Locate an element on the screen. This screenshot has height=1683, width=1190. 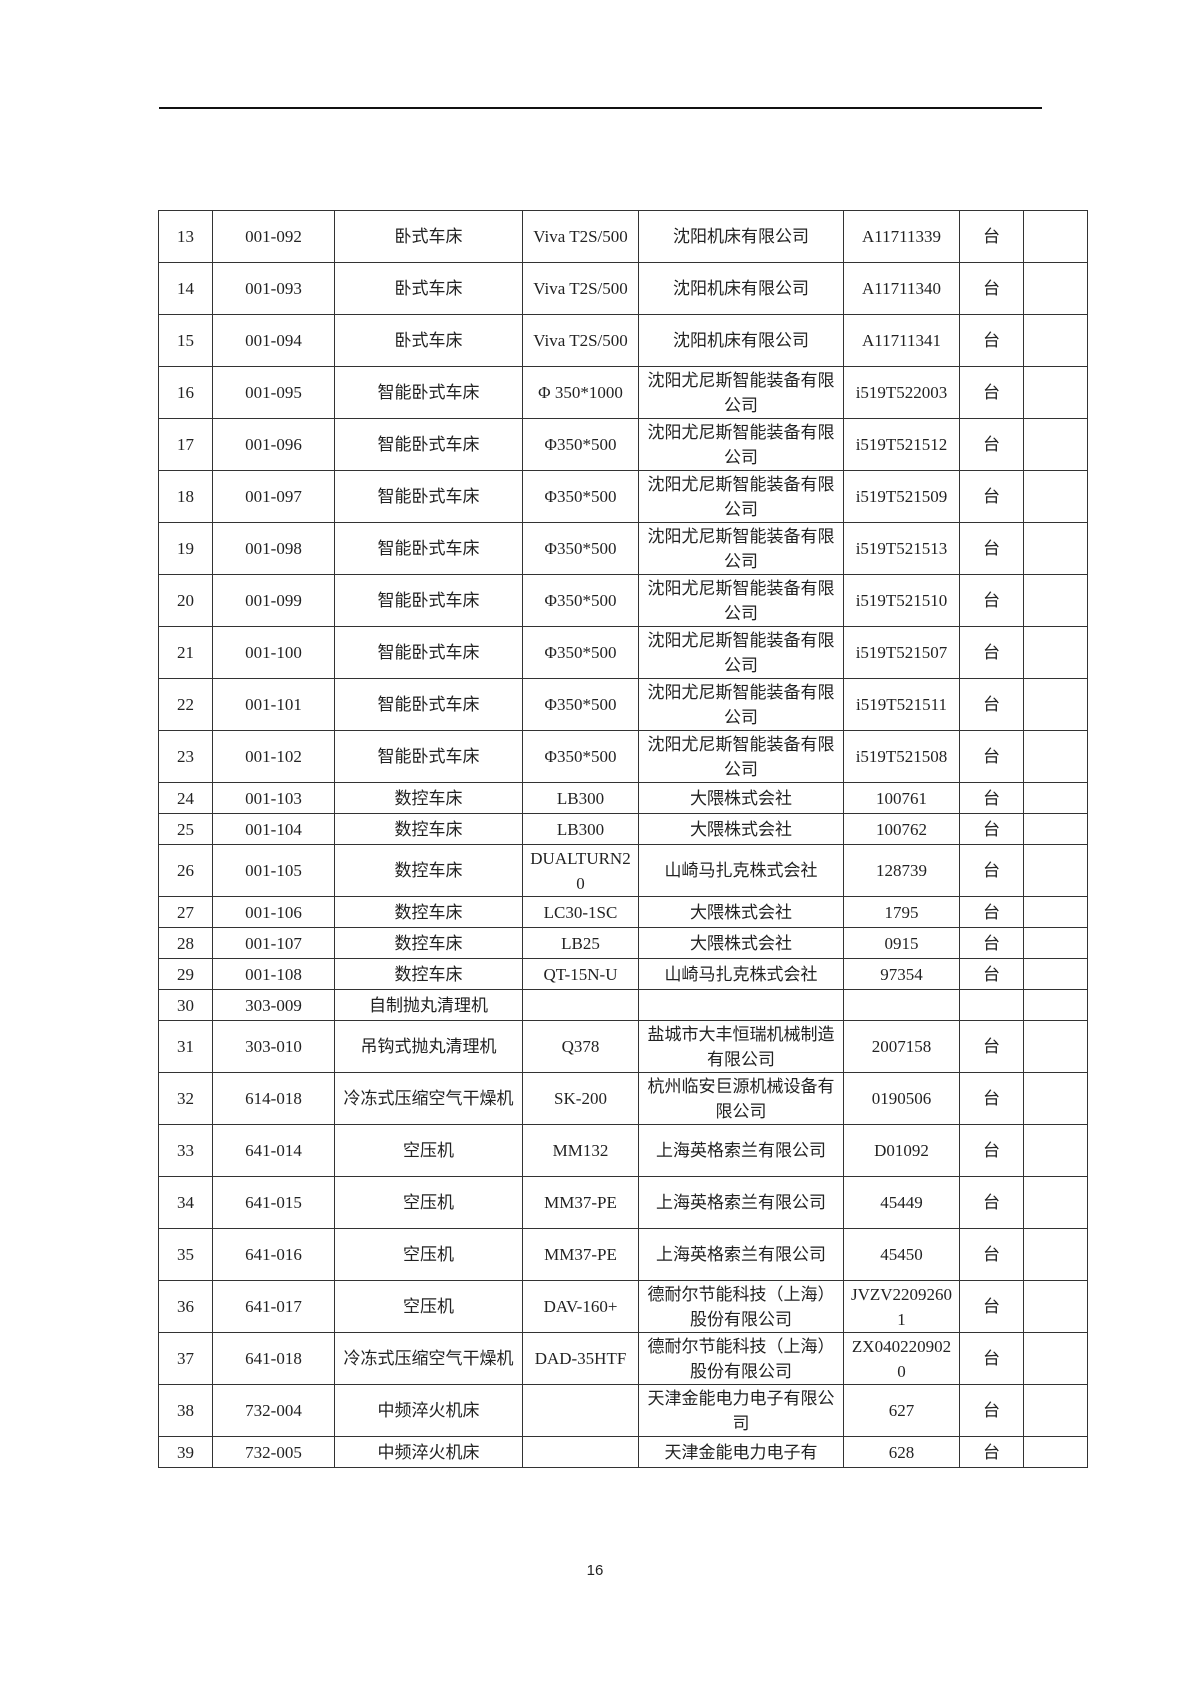
header-rule is located at coordinates (600, 108).